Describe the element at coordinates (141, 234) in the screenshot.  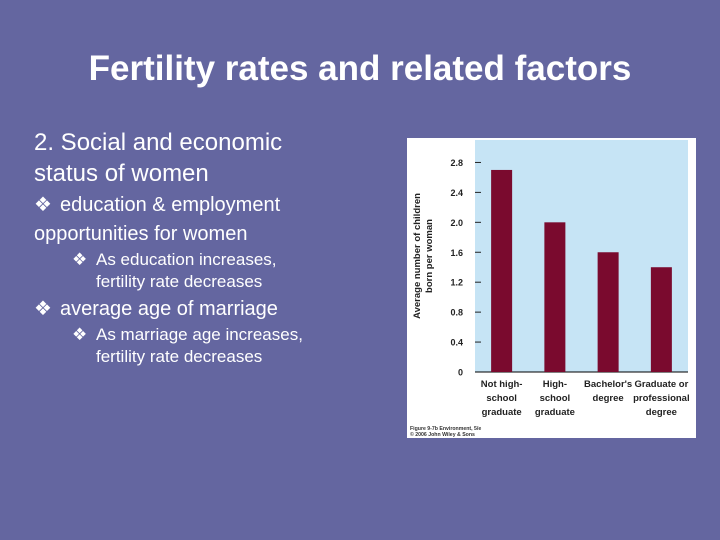
I see `bullet-education-line2: opportunities for women` at that location.